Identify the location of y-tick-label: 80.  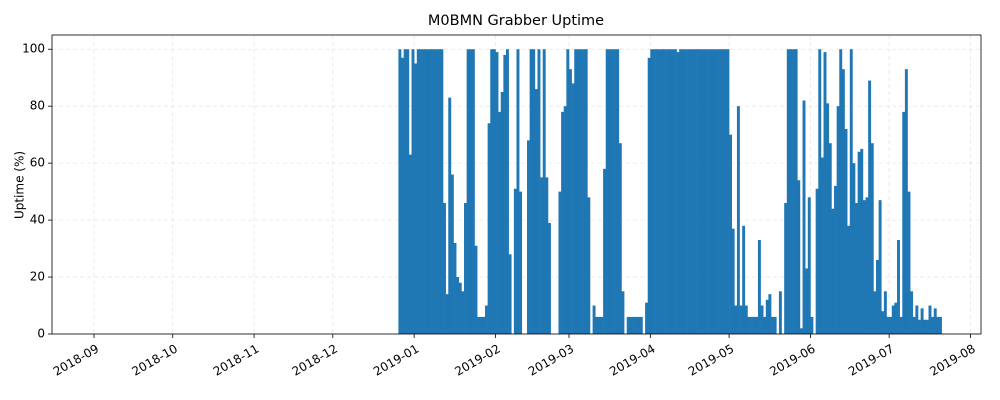
(37, 106).